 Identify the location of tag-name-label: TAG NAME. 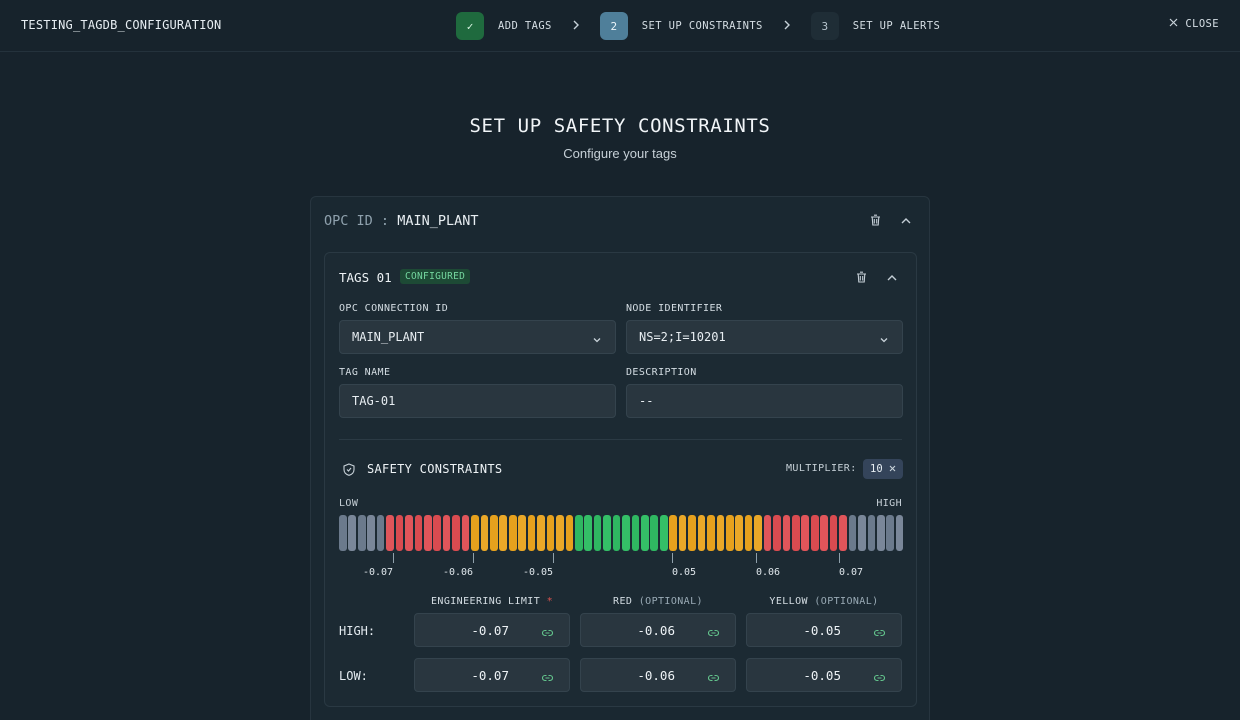
(365, 372).